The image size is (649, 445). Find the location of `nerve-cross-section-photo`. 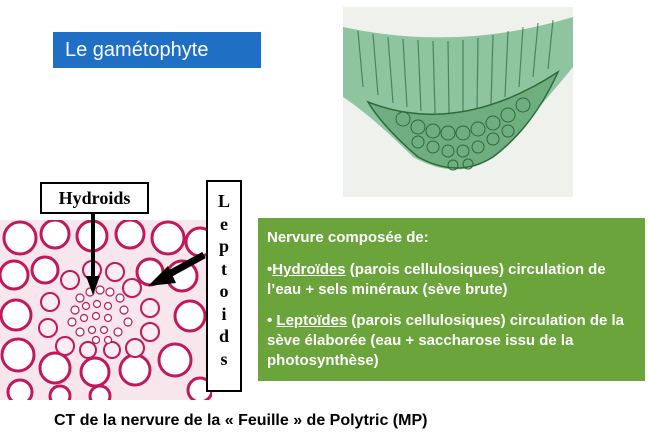

nerve-cross-section-photo is located at coordinates (106, 310).